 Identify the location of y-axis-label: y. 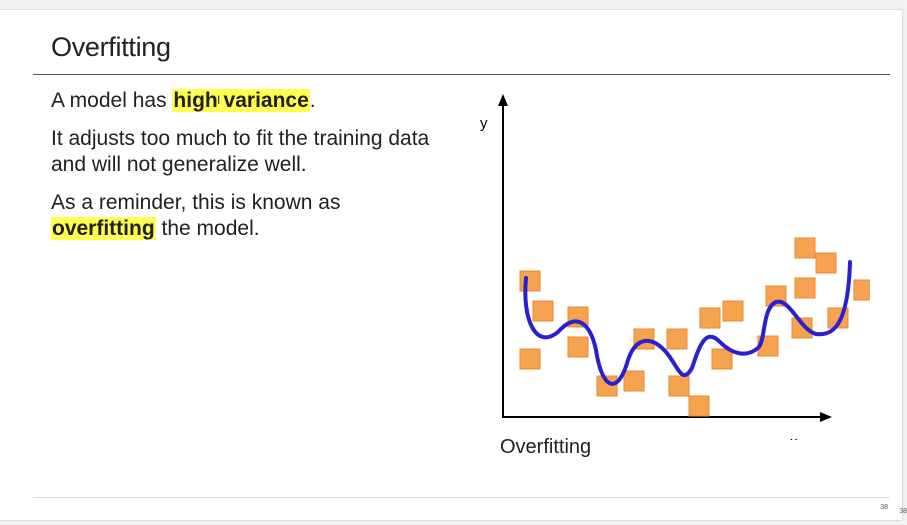
(484, 123).